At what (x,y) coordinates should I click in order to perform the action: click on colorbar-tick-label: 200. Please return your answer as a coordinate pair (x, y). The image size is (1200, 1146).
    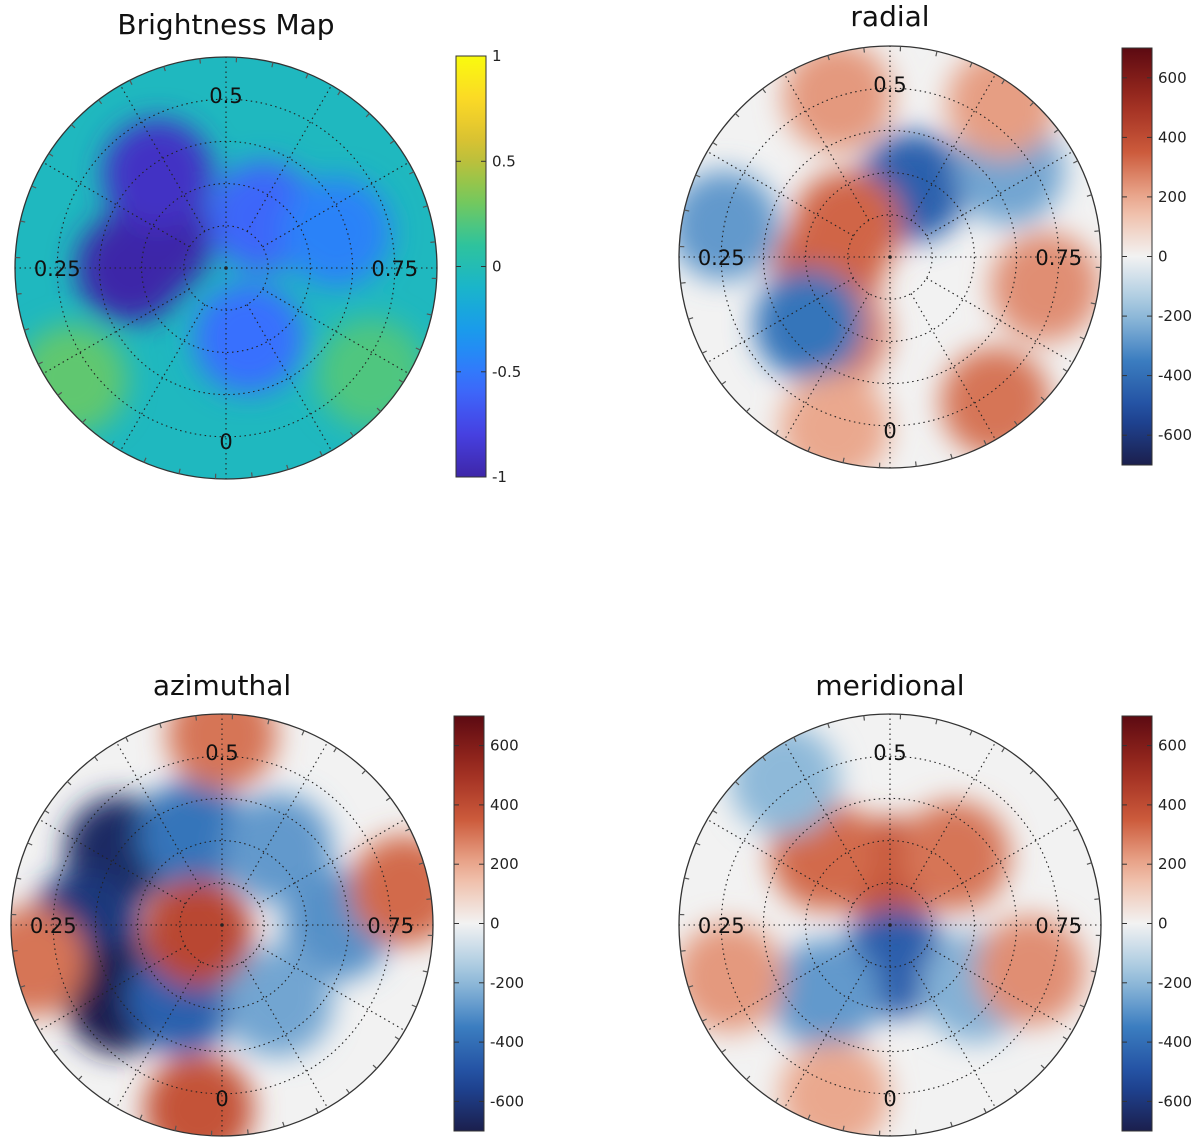
    Looking at the image, I should click on (504, 864).